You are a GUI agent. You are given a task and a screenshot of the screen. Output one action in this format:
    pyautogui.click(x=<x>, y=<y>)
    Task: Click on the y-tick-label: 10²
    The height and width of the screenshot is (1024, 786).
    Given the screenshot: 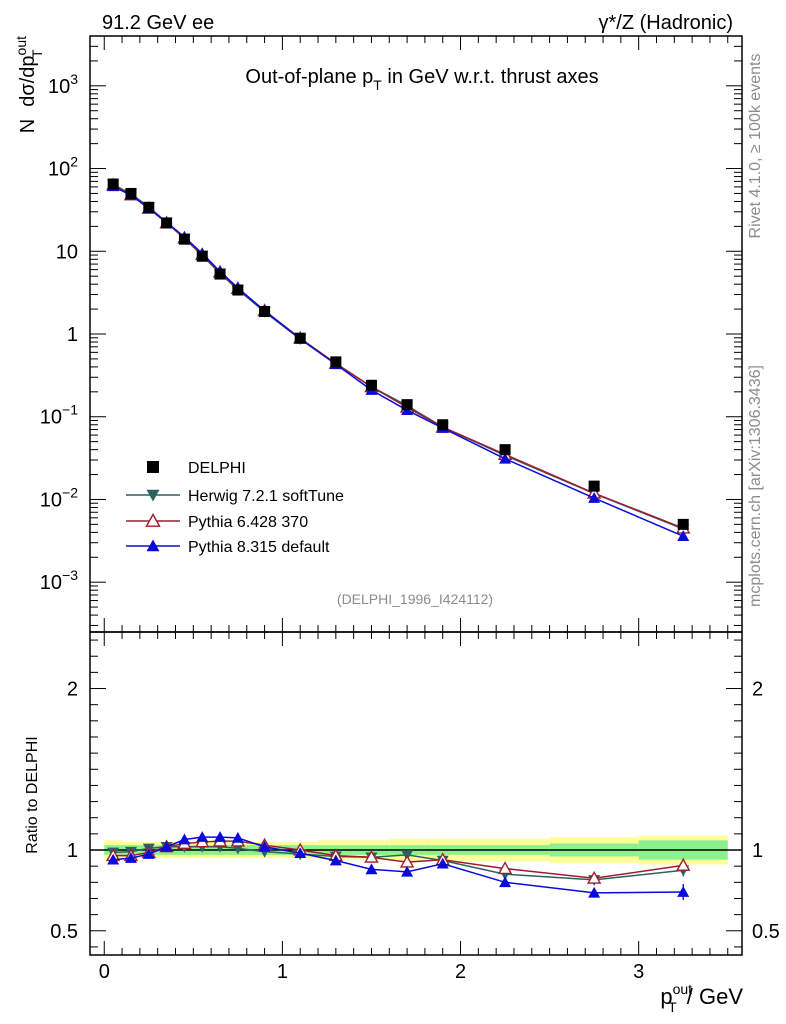 What is the action you would take?
    pyautogui.click(x=63, y=167)
    